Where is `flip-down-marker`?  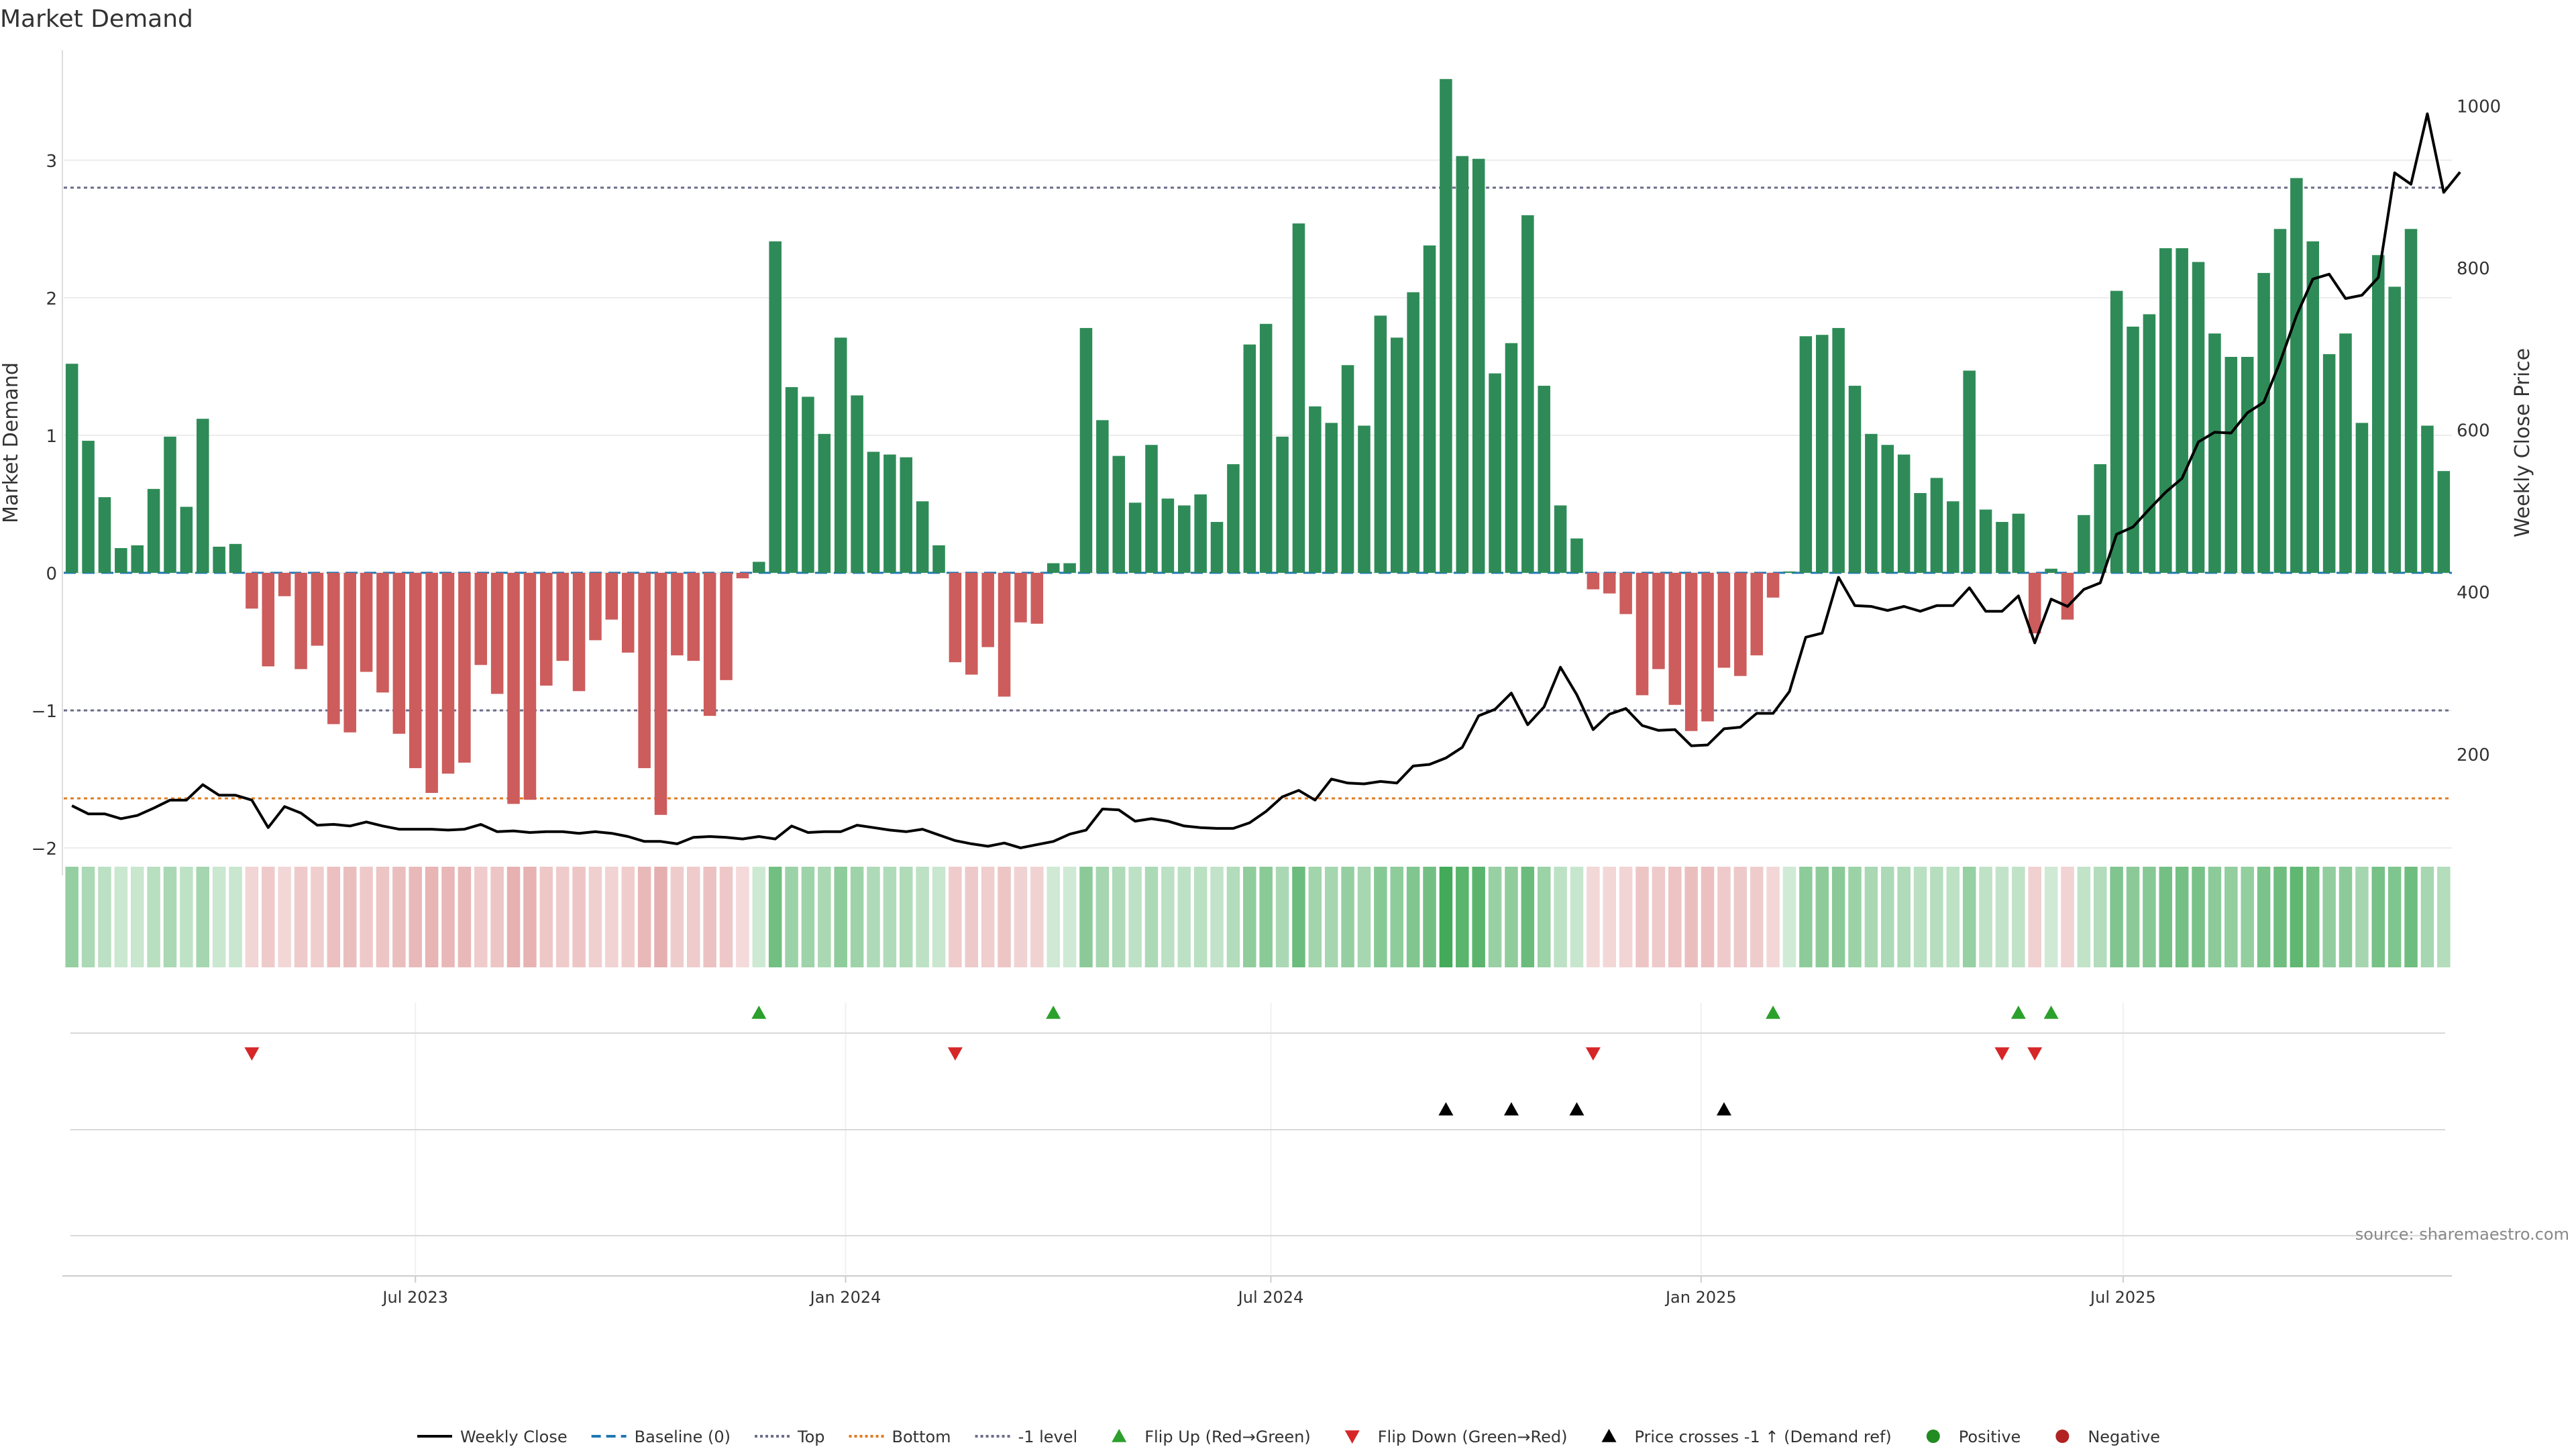 flip-down-marker is located at coordinates (955, 1054).